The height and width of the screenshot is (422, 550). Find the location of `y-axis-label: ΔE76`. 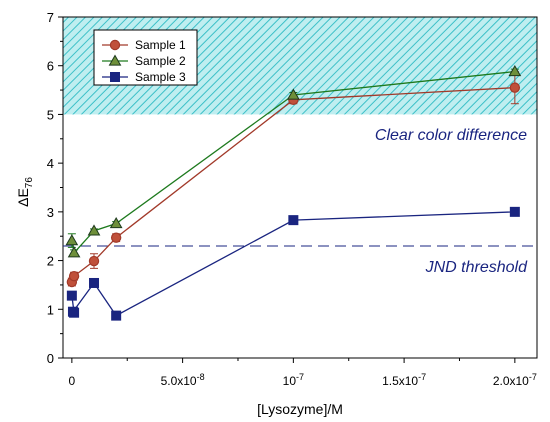

y-axis-label: ΔE76 is located at coordinates (25, 192).